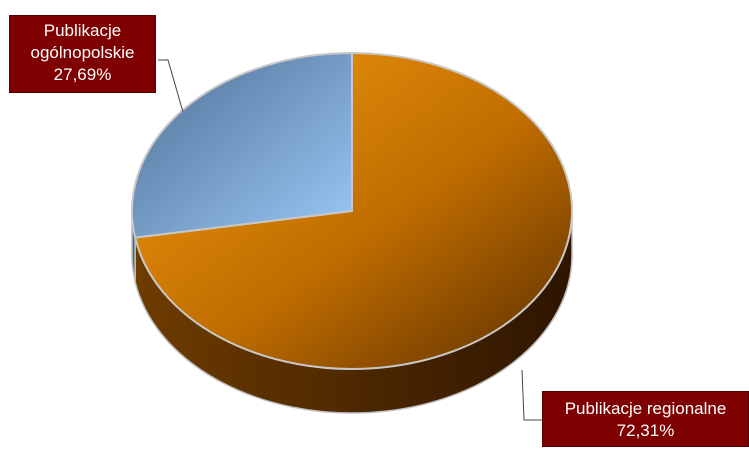  I want to click on data-label-regional: Publikacje regionalne 72,31%, so click(645, 419).